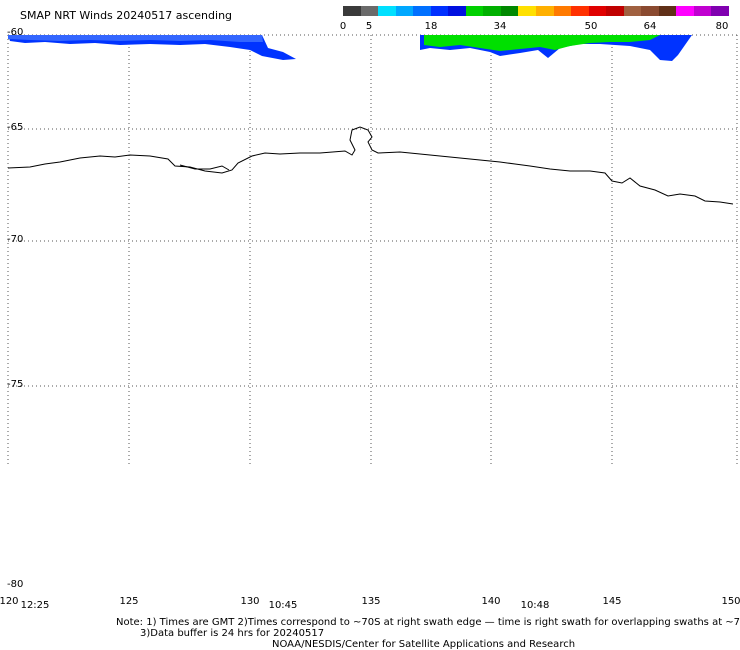 The image size is (740, 650). What do you see at coordinates (126, 15) in the screenshot?
I see `map-title: SMAP NRT Winds 20240517 ascending` at bounding box center [126, 15].